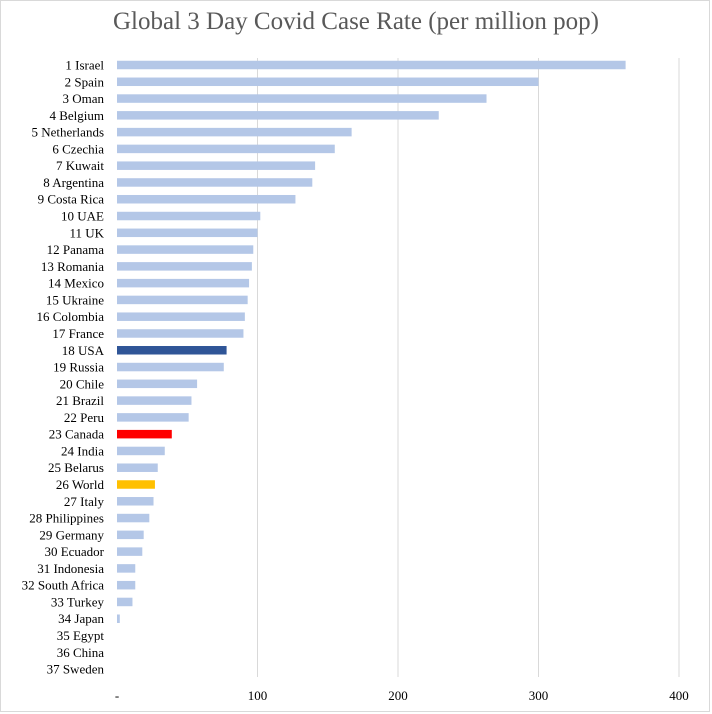 Image resolution: width=712 pixels, height=714 pixels. I want to click on category-label: 36 China, so click(81, 652).